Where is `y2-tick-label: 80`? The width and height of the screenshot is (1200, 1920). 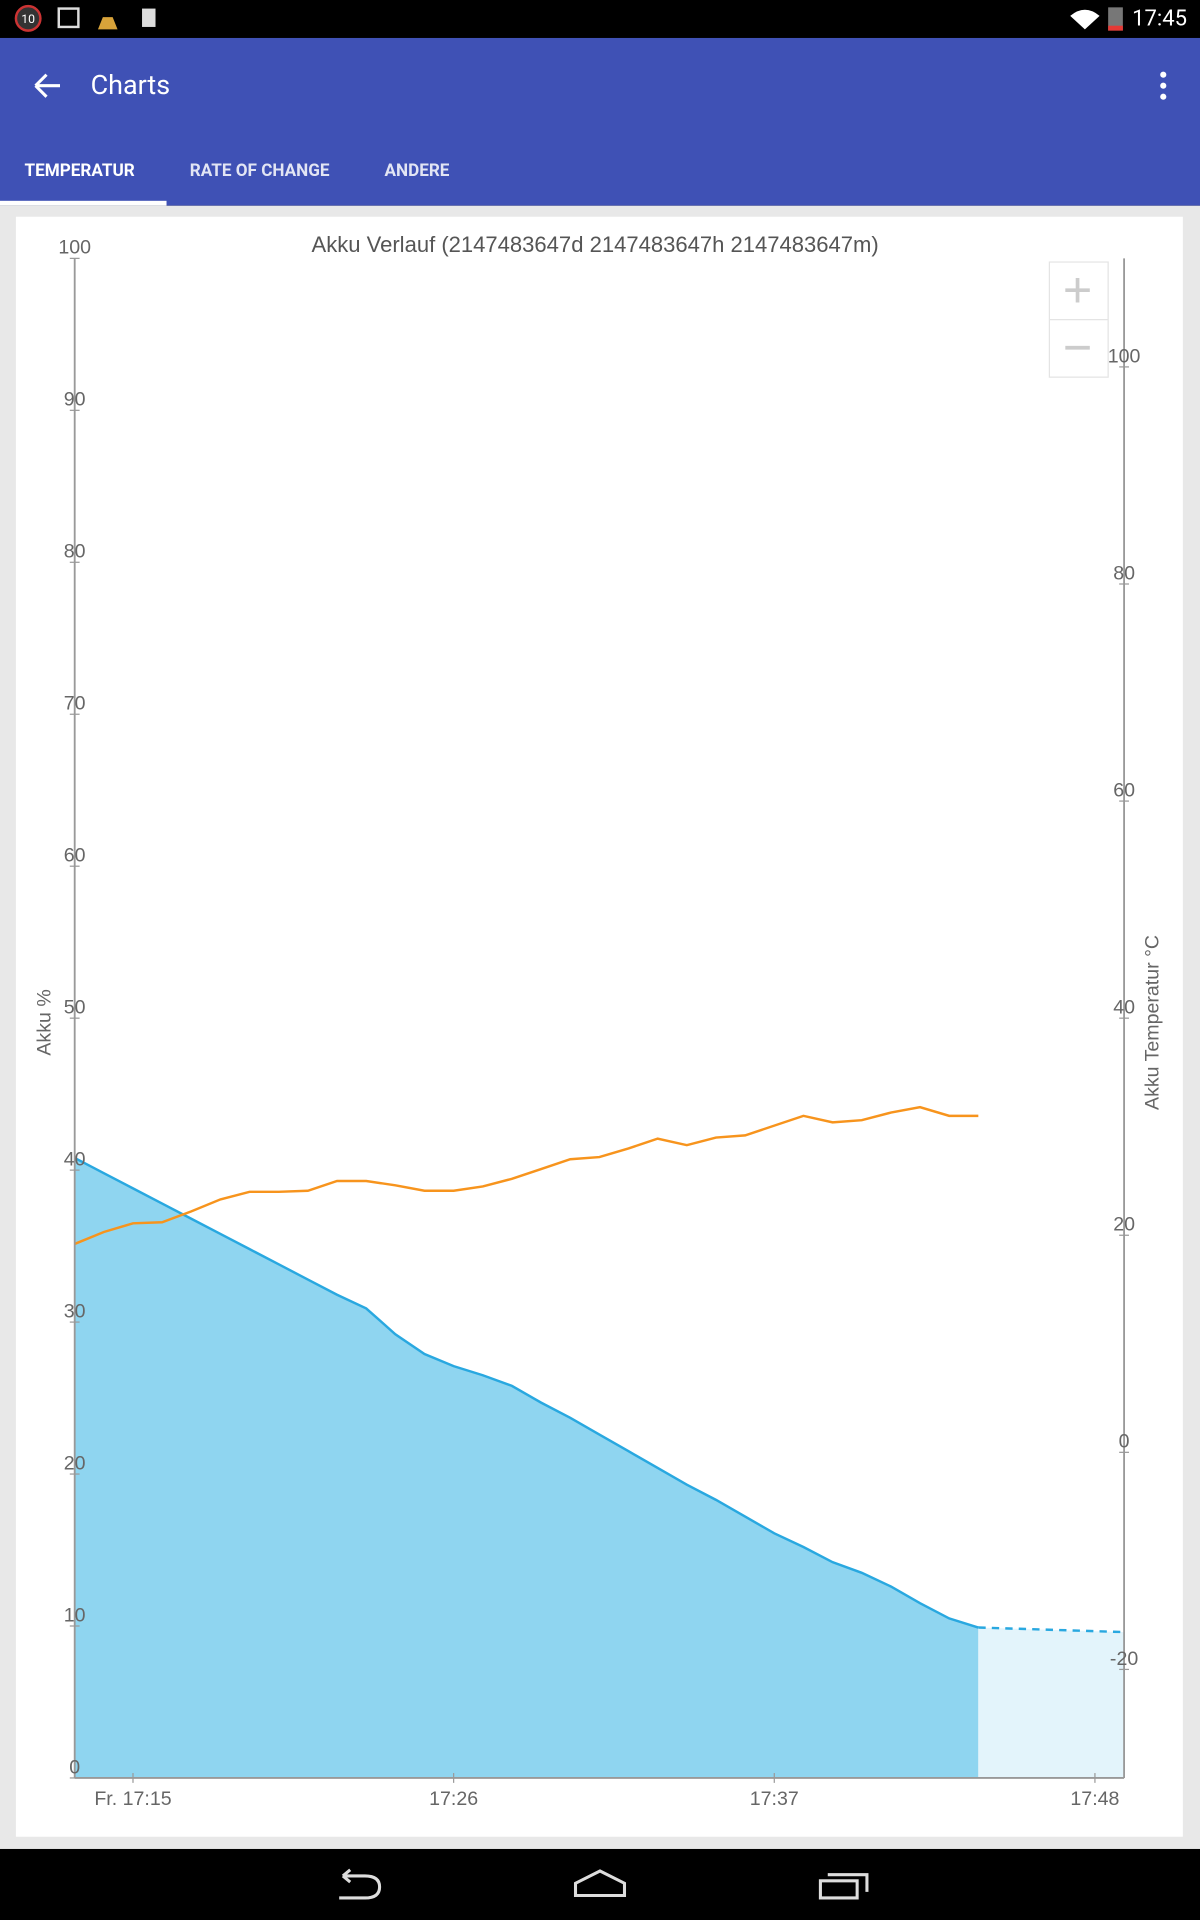
y2-tick-label: 80 is located at coordinates (1124, 573).